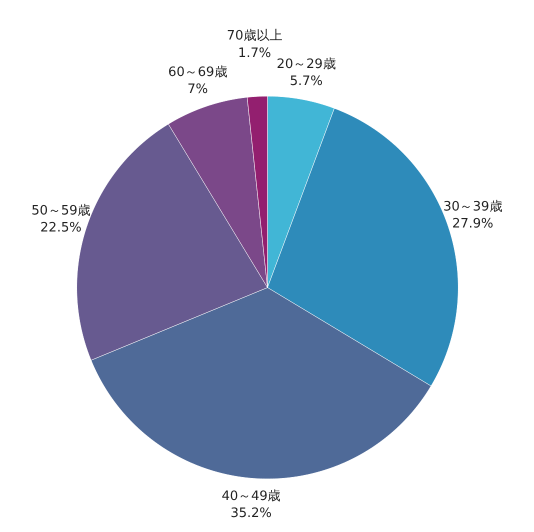 The image size is (534, 532). I want to click on data-label: 22.5%, so click(61, 228).